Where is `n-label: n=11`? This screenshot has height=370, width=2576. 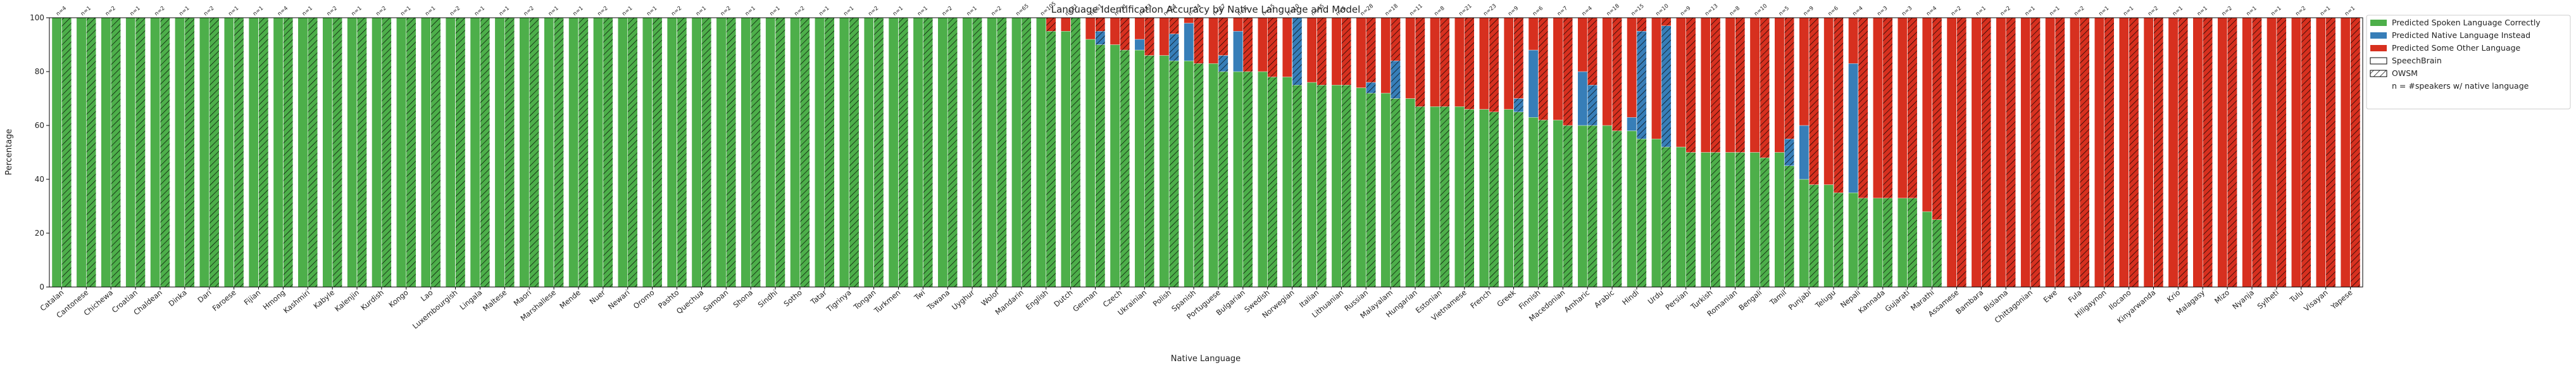
n-label: n=11 is located at coordinates (1416, 10).